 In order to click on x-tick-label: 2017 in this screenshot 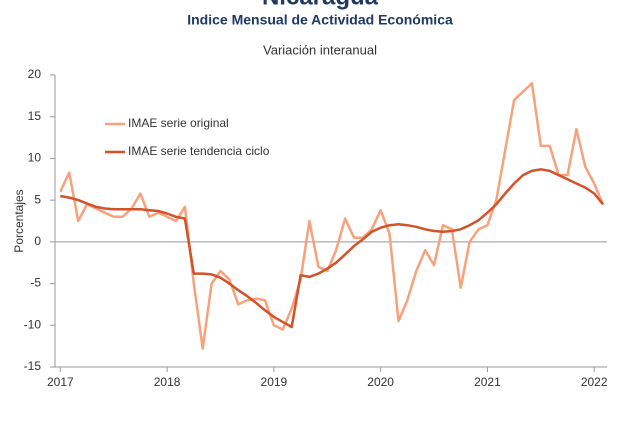, I will do `click(60, 382)`.